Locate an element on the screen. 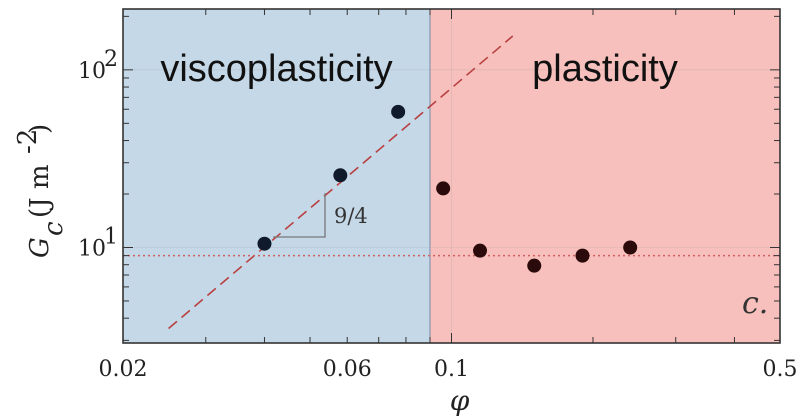  x-tick-label: 0.06 is located at coordinates (347, 369).